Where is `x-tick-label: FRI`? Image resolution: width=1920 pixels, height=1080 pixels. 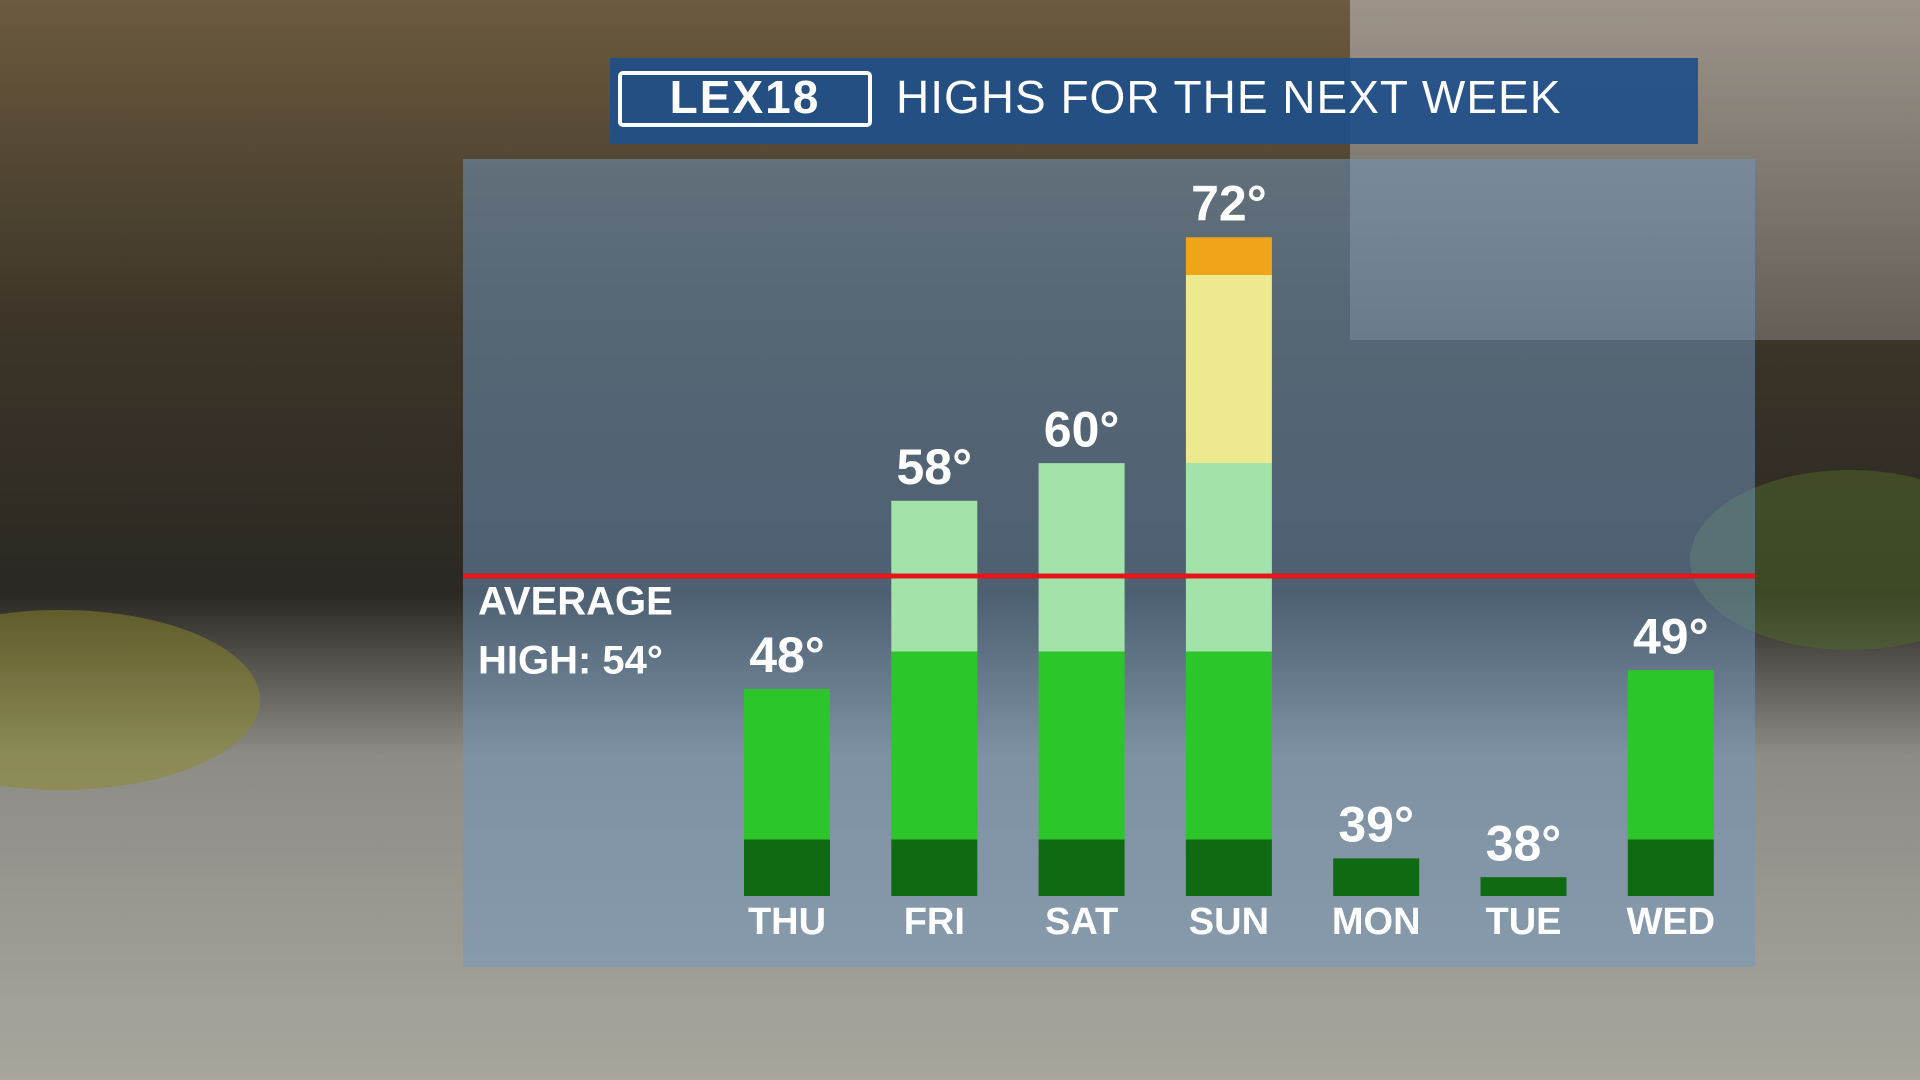
x-tick-label: FRI is located at coordinates (934, 922).